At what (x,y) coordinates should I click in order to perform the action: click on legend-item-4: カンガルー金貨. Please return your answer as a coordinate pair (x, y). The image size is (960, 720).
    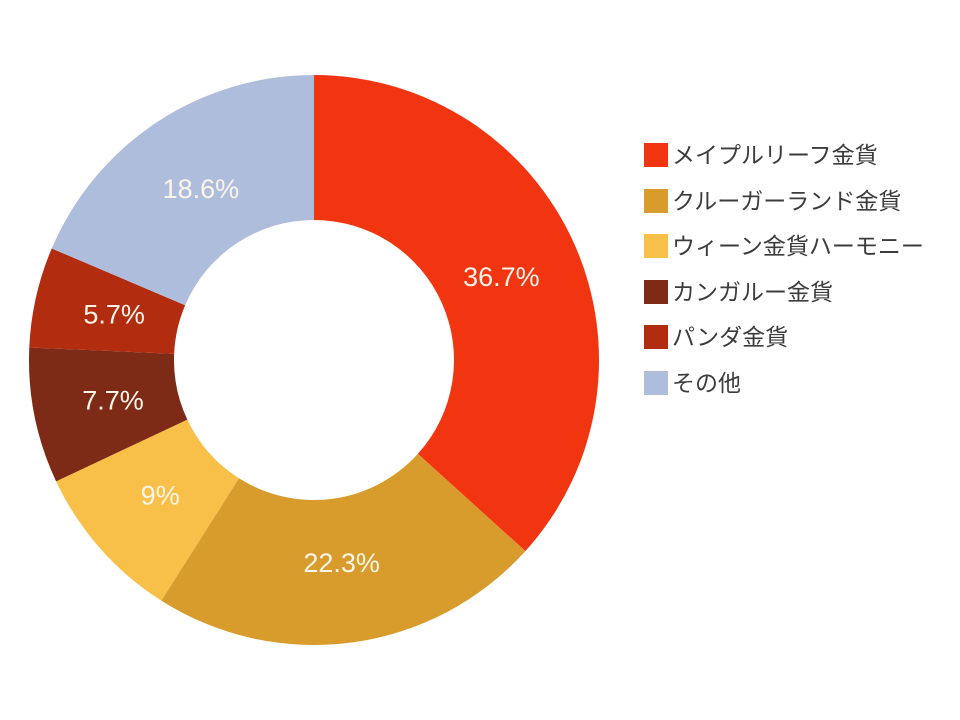
    Looking at the image, I should click on (784, 292).